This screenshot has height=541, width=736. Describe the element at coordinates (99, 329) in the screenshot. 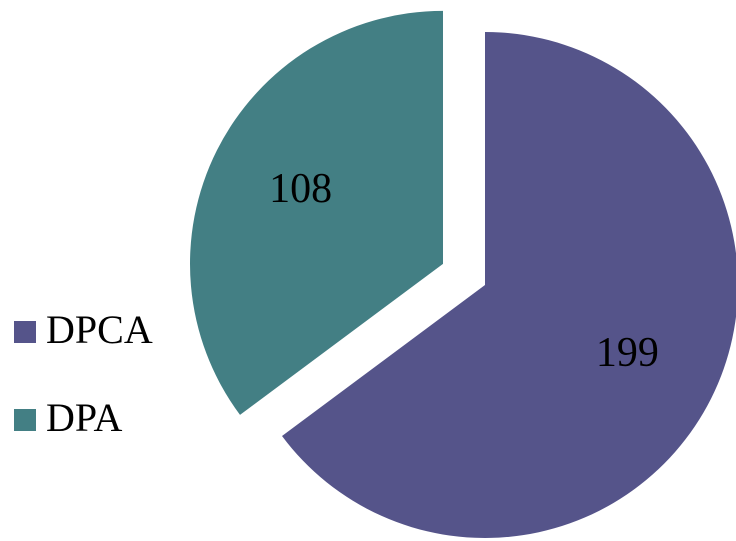

I see `legend-label: DPCA` at that location.